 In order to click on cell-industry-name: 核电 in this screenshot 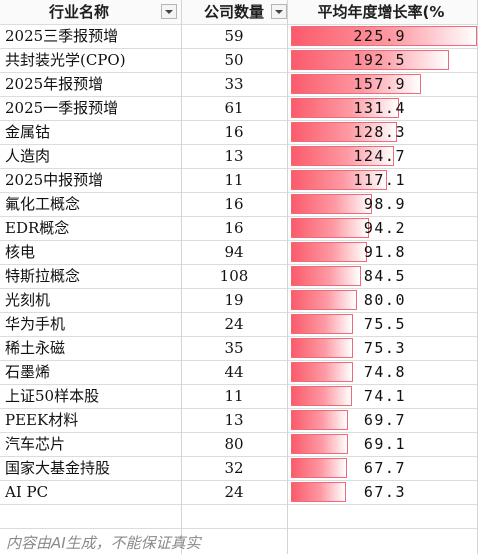, I will do `click(20, 252)`.